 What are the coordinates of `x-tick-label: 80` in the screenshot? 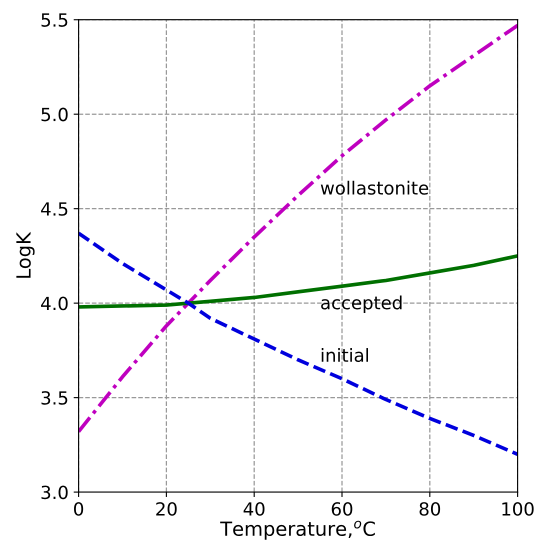 It's located at (430, 509).